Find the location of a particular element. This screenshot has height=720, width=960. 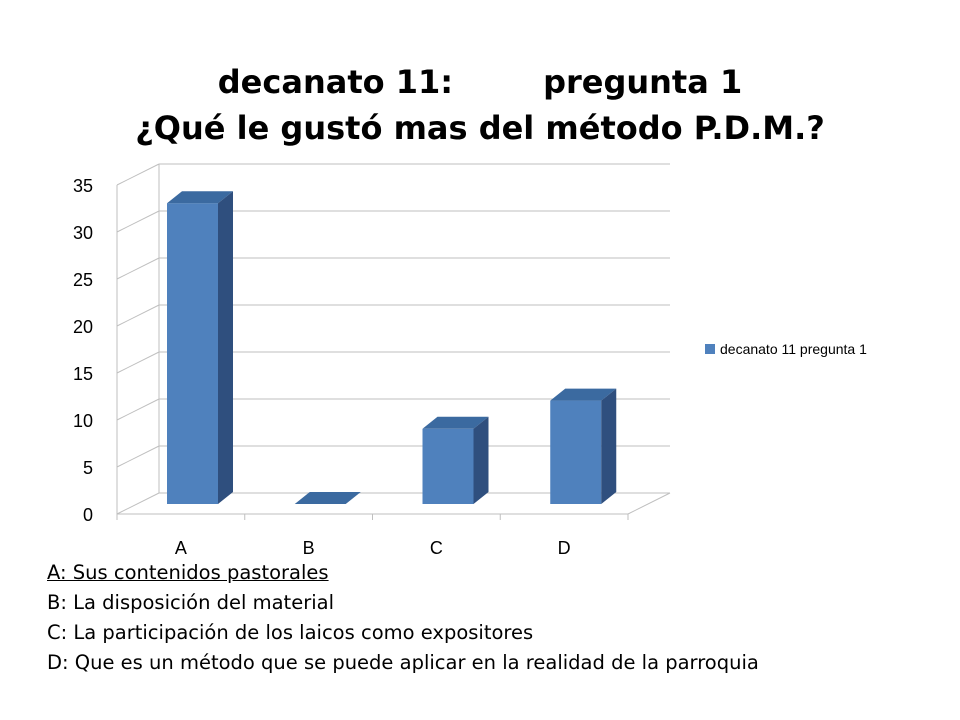

x-tick-label: A is located at coordinates (181, 548).